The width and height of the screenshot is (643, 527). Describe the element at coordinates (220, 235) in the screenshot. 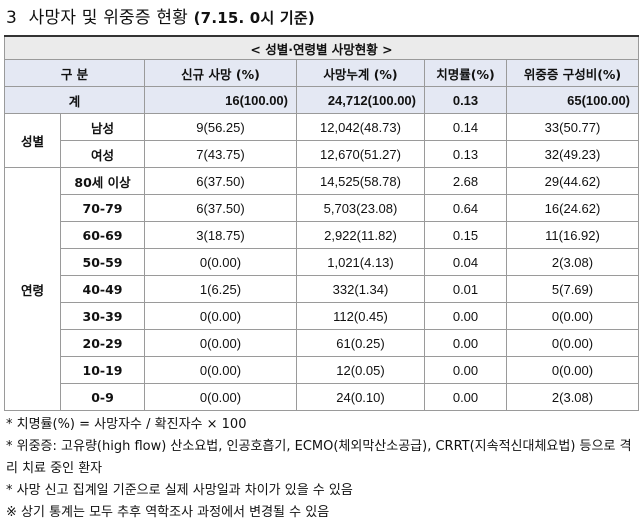

I see `cell-new-deaths: 3(18.75)` at that location.